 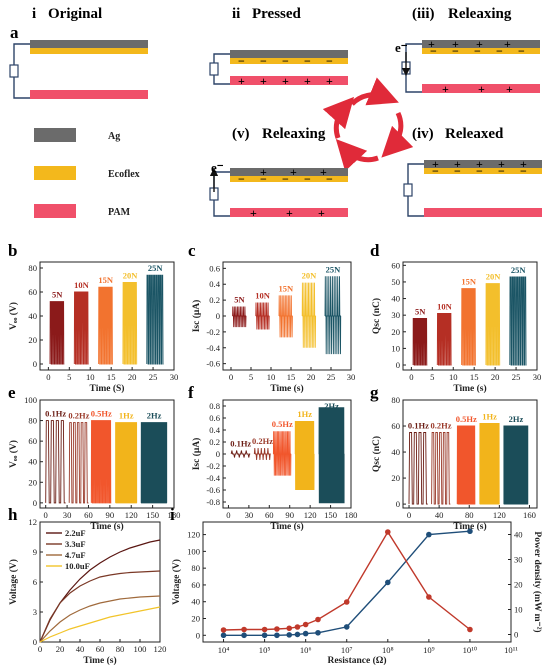 What do you see at coordinates (395, 265) in the screenshot?
I see `y-tick-label-d-6: 60` at bounding box center [395, 265].